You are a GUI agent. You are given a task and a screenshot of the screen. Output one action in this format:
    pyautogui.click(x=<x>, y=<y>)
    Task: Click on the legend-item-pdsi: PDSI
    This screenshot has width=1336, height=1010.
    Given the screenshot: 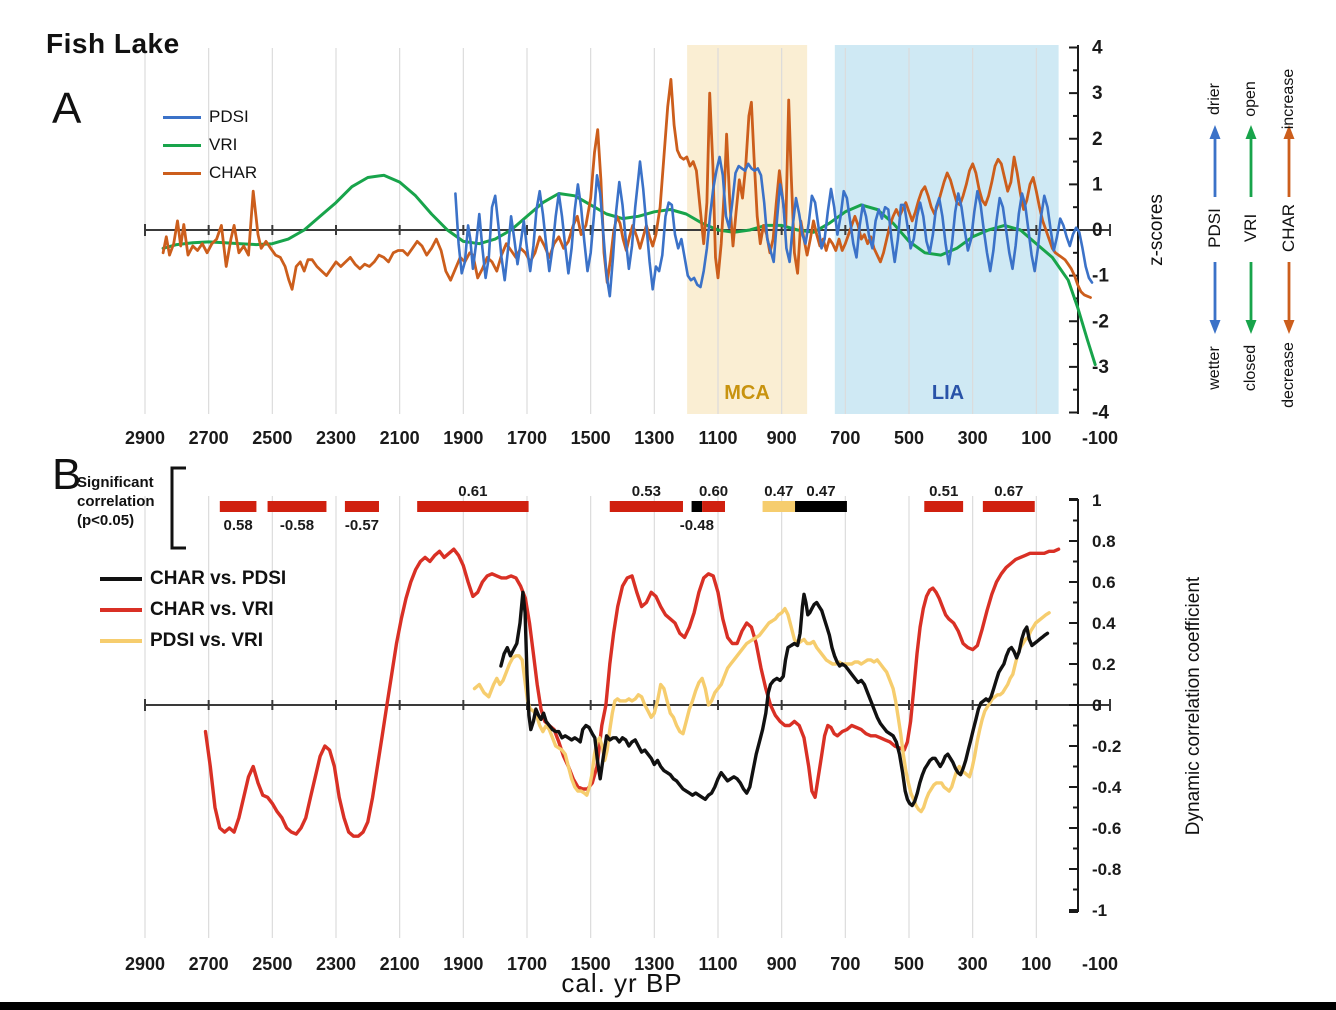 What is the action you would take?
    pyautogui.click(x=210, y=117)
    